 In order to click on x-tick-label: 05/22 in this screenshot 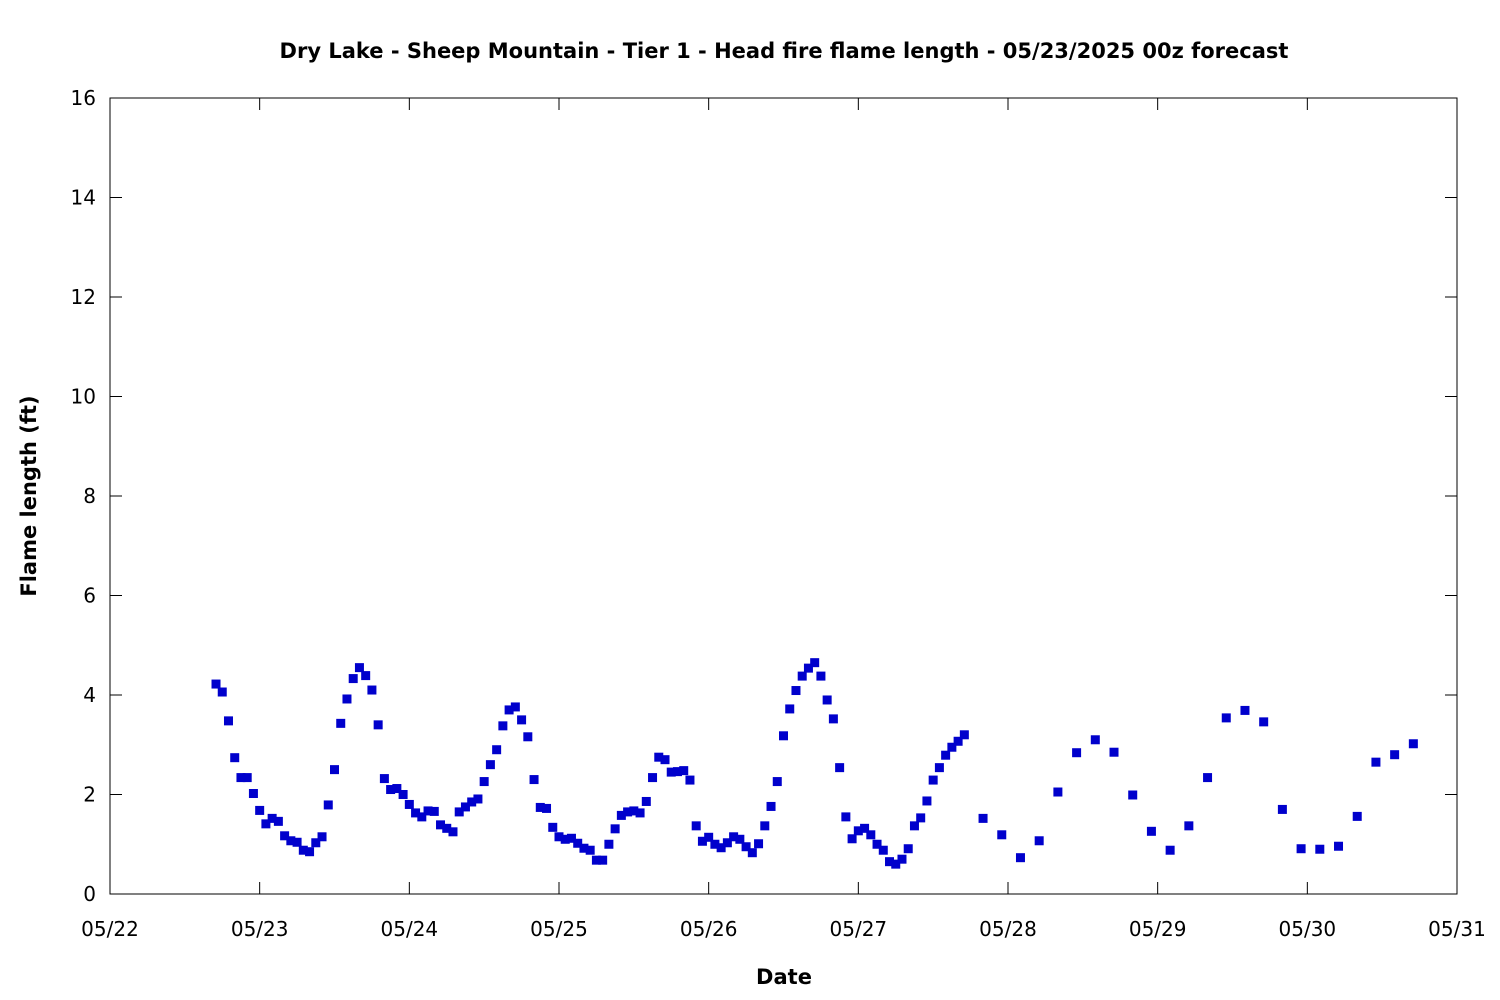, I will do `click(110, 929)`.